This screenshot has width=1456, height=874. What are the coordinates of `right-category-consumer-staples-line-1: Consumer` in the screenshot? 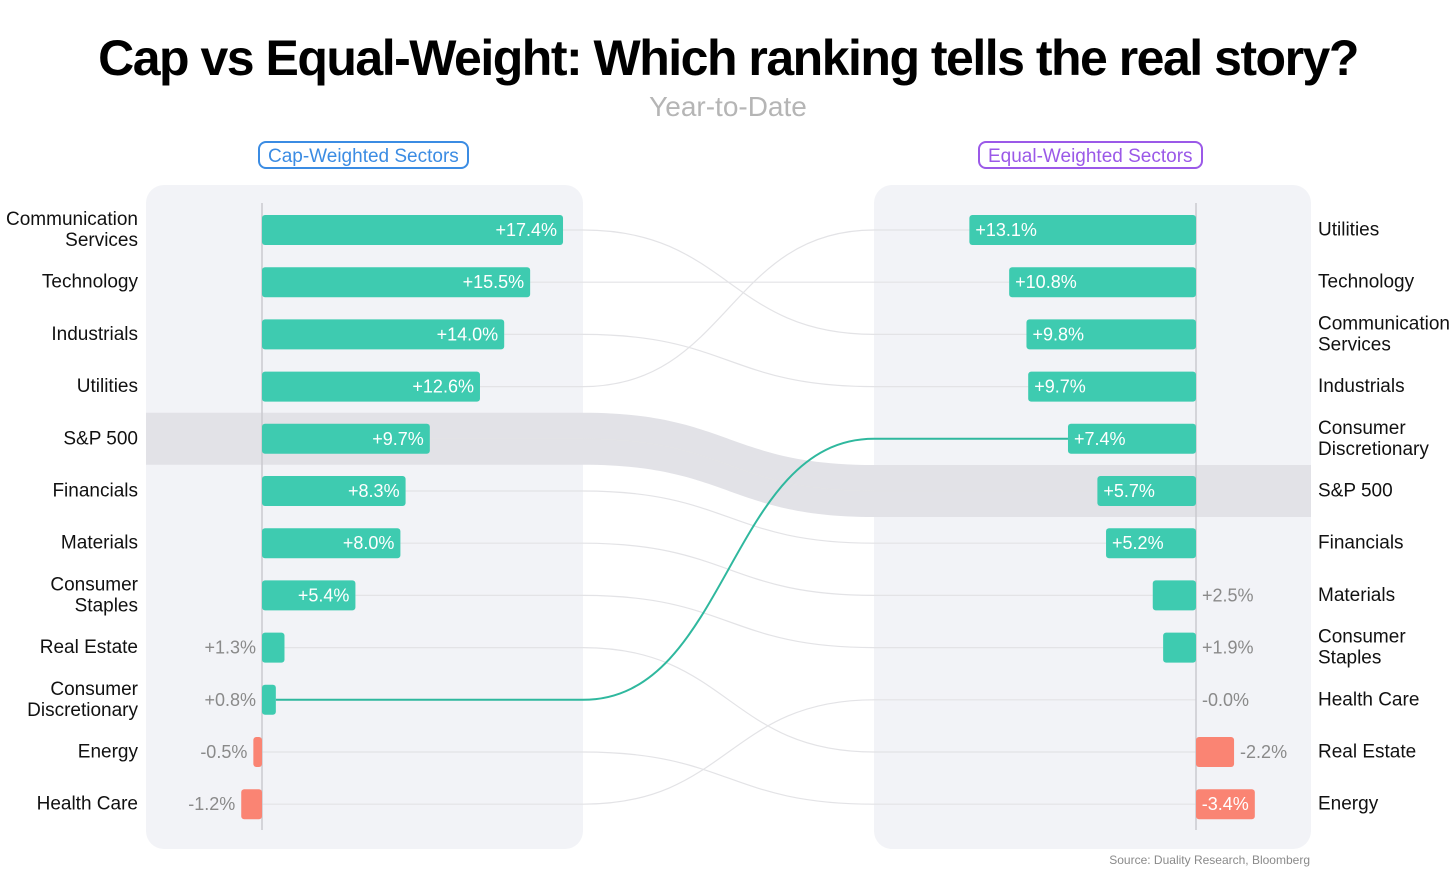 It's located at (1362, 637).